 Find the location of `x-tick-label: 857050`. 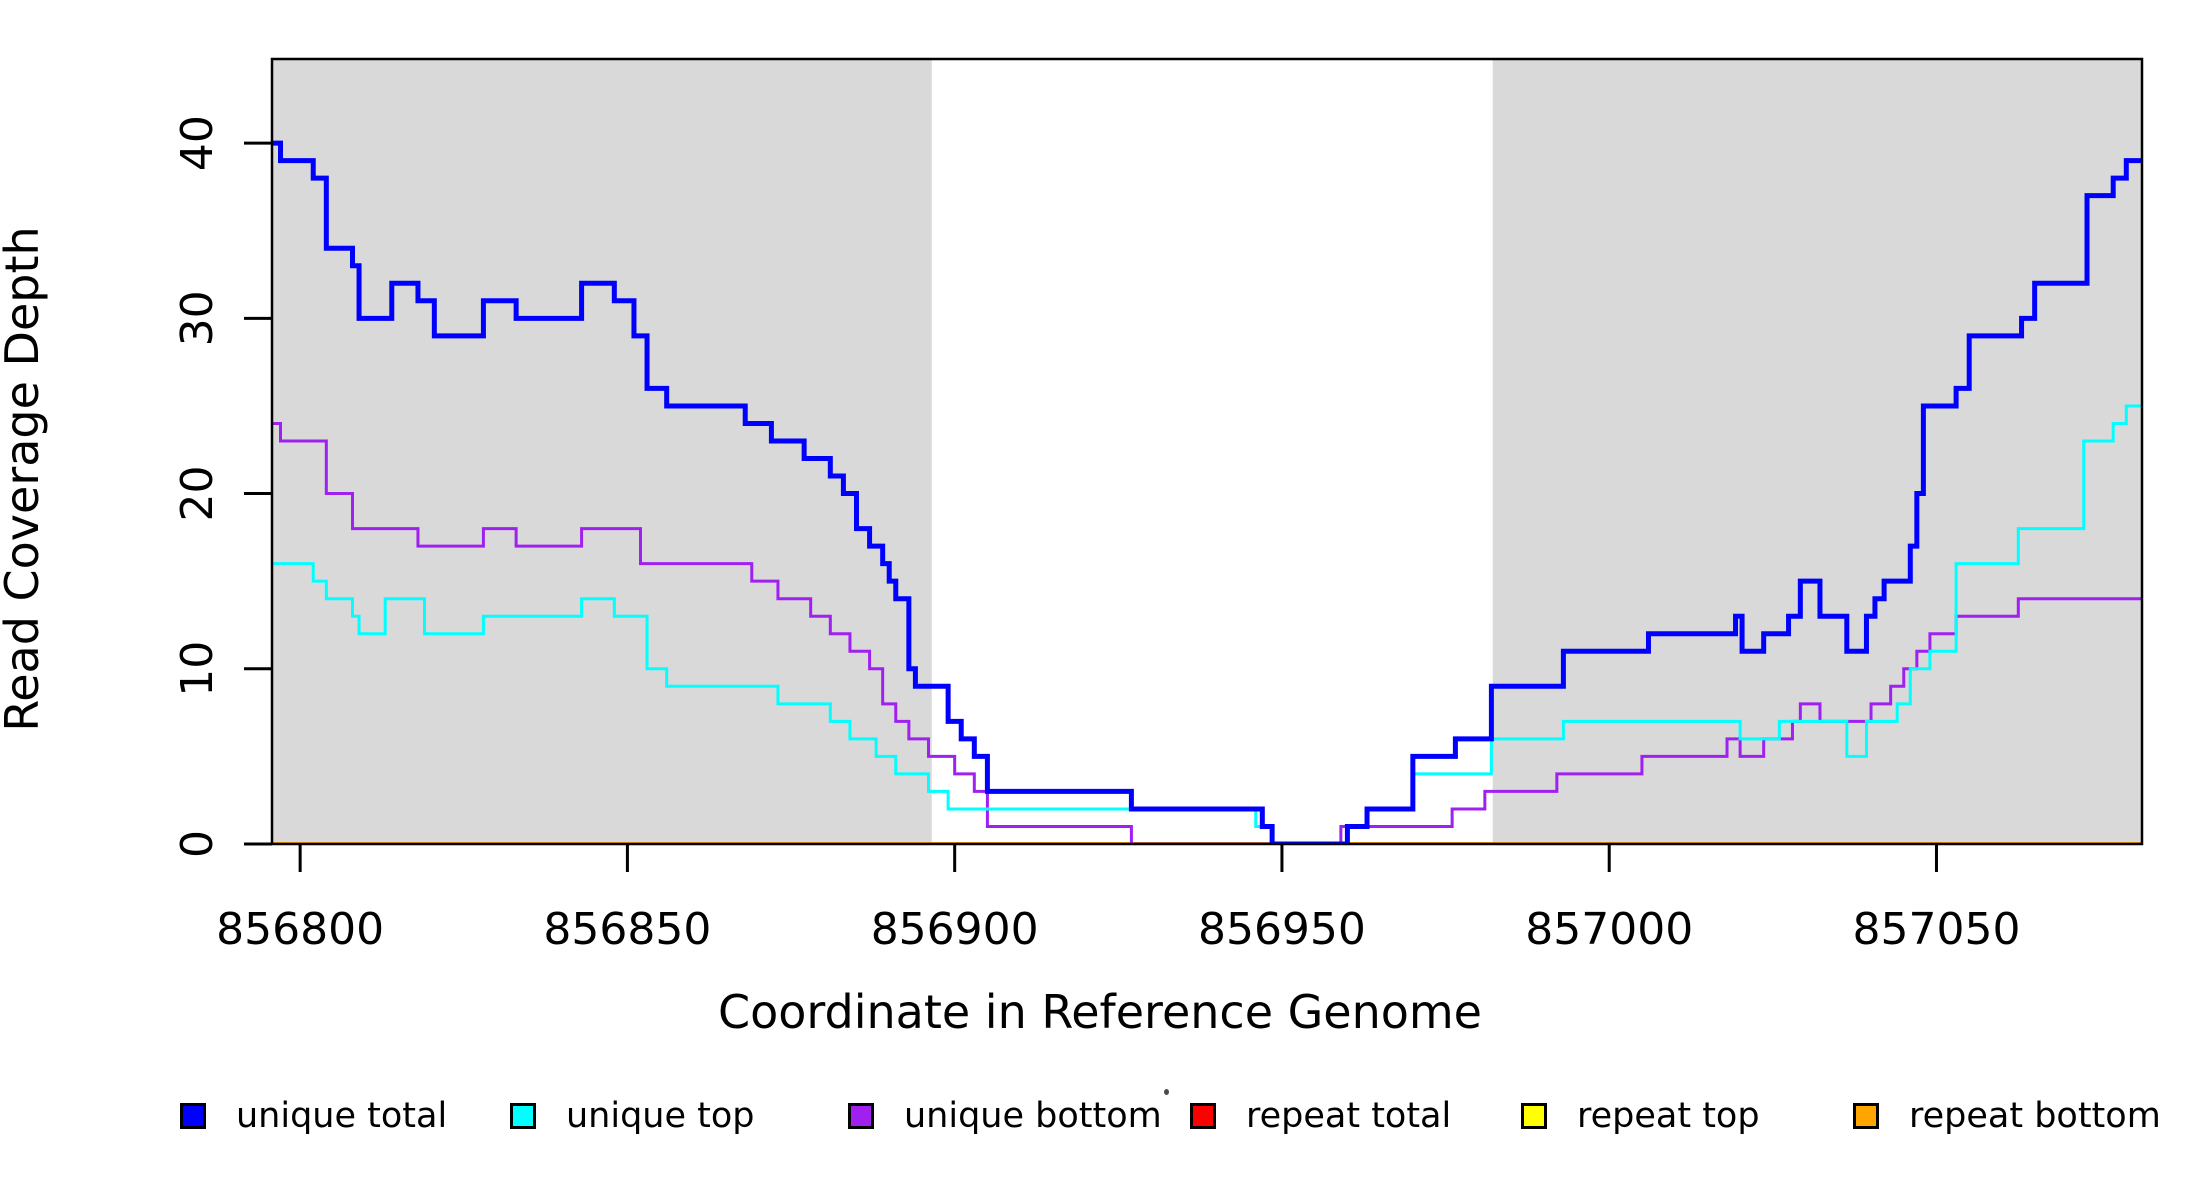

x-tick-label: 857050 is located at coordinates (1936, 929).